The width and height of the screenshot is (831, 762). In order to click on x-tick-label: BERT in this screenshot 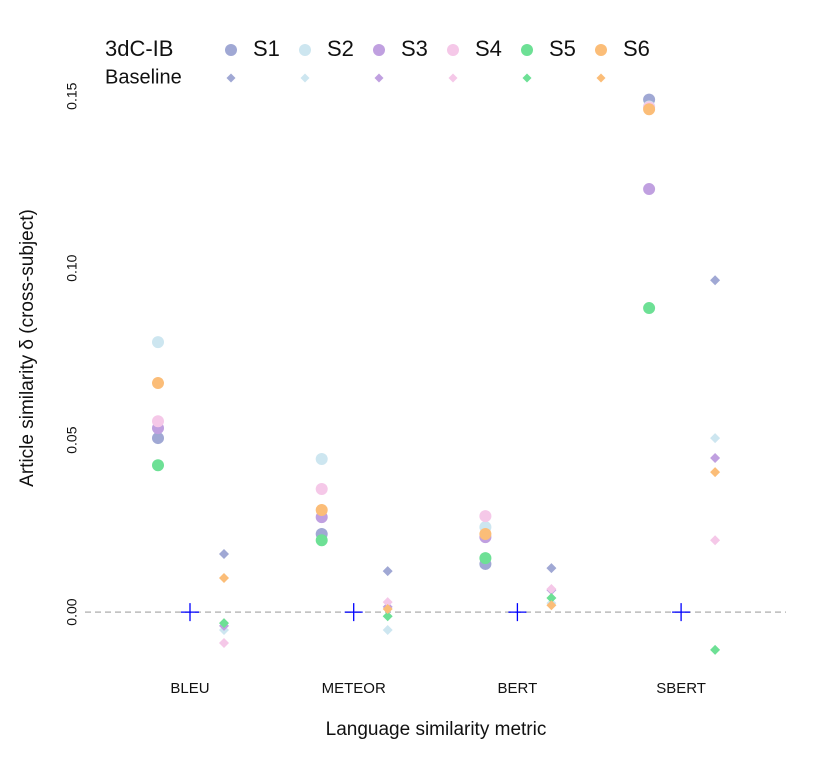, I will do `click(518, 688)`.